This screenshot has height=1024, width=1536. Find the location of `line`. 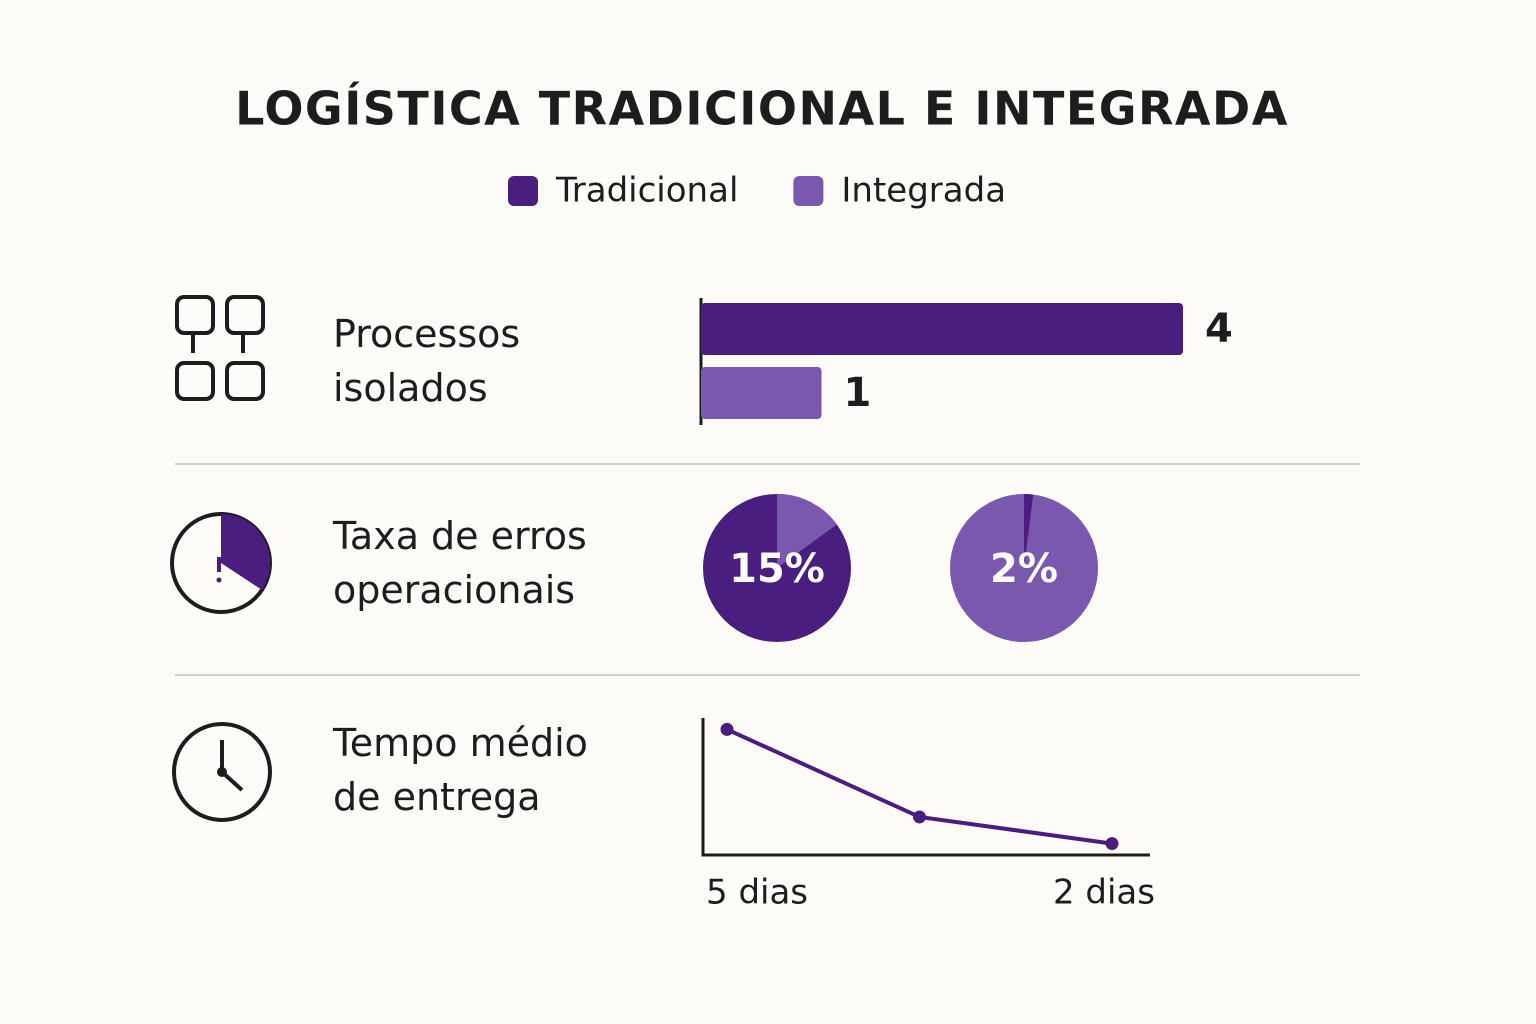

line is located at coordinates (919, 786).